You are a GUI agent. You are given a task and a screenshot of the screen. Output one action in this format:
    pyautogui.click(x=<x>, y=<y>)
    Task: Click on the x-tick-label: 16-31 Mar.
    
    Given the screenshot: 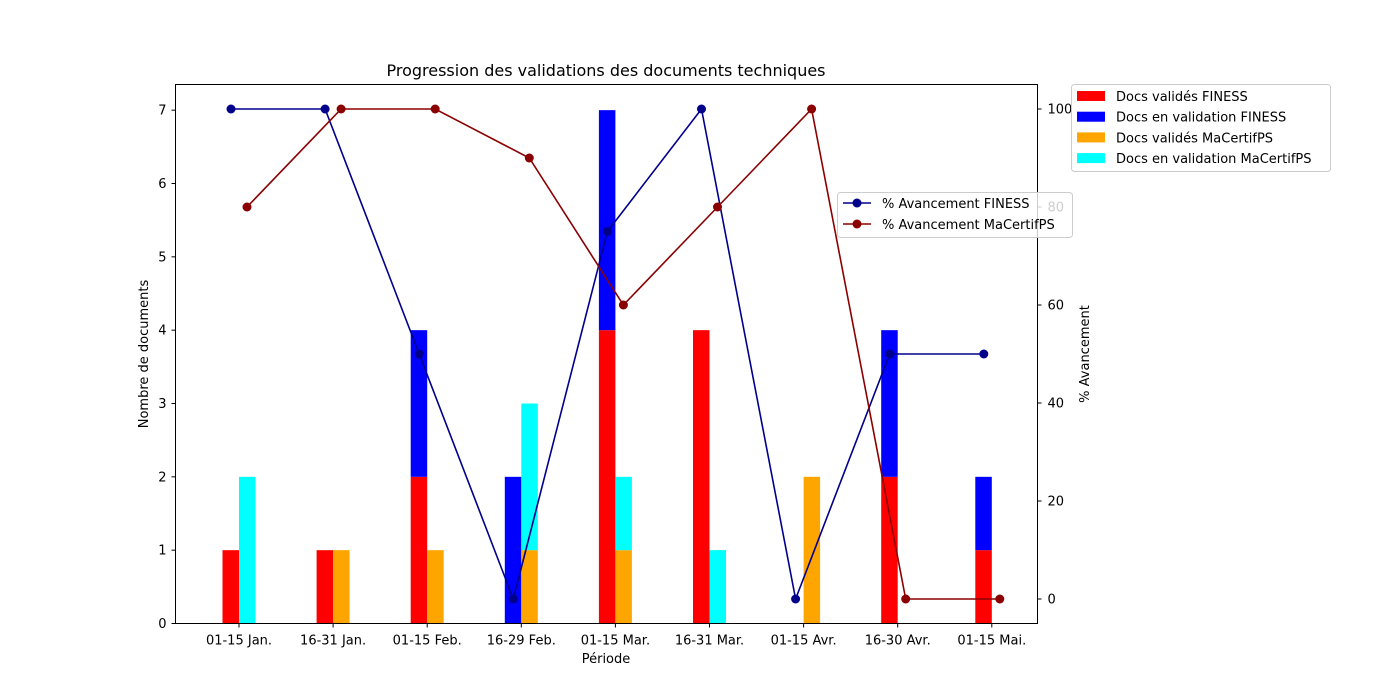 What is the action you would take?
    pyautogui.click(x=709, y=641)
    